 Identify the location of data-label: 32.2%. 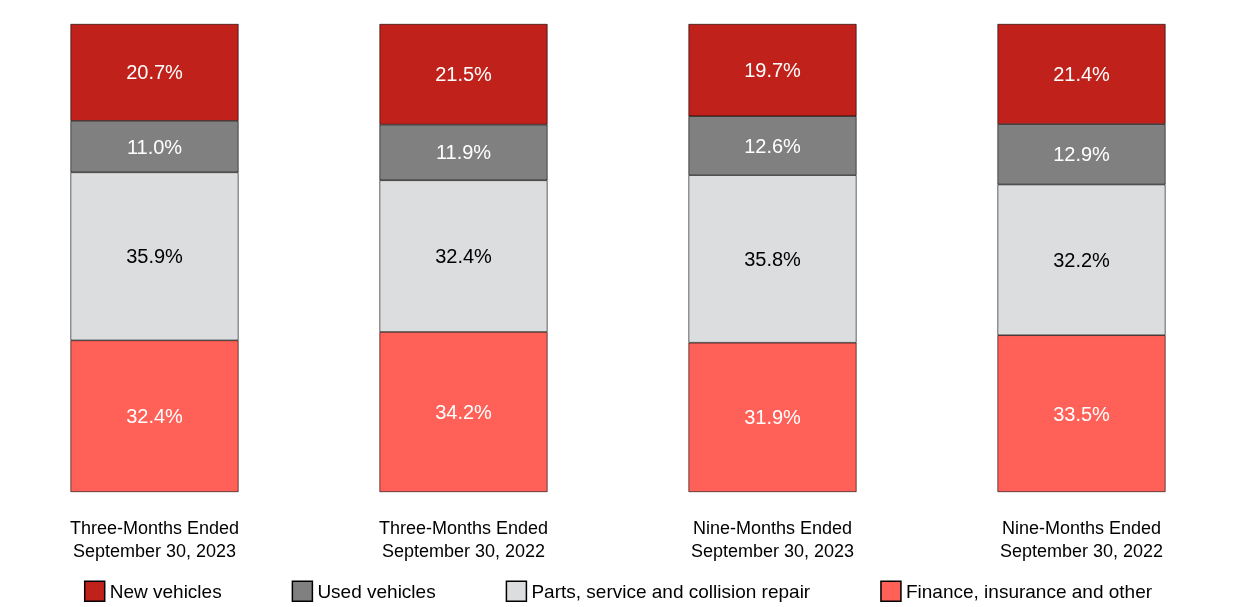
(1082, 259).